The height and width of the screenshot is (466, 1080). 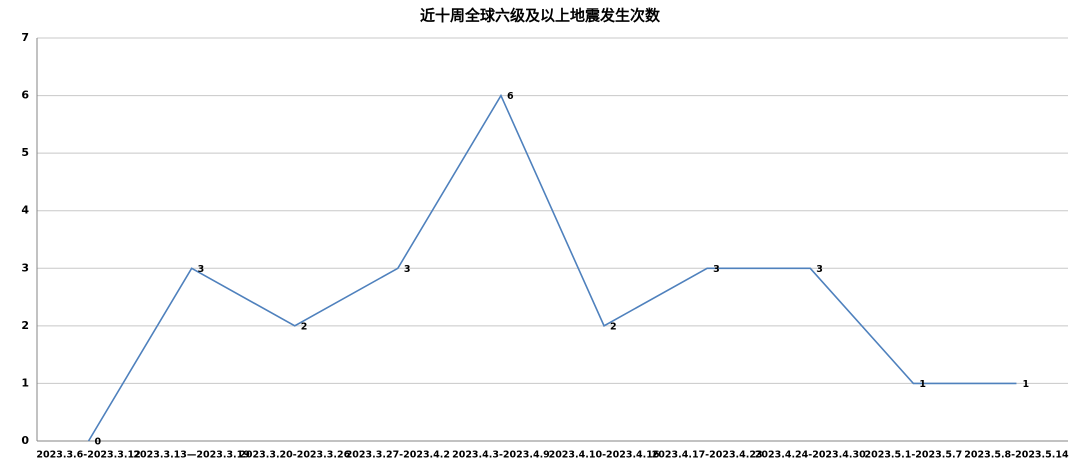 I want to click on data-label: 6, so click(x=510, y=96).